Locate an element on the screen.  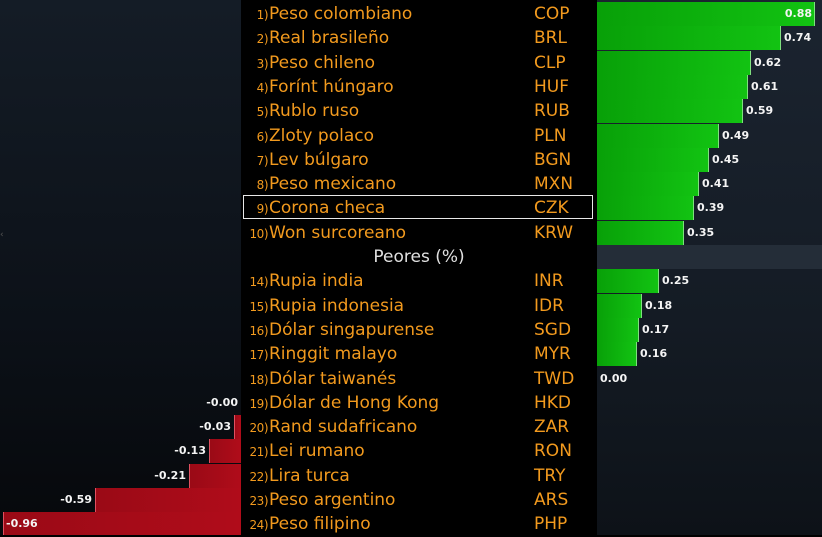
row-rank-number: 4 is located at coordinates (260, 88).